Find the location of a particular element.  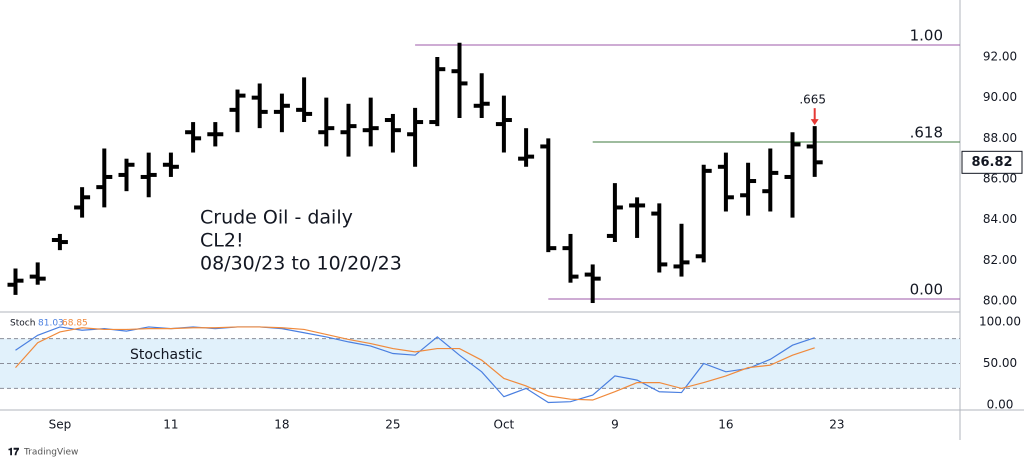

y-tick-label: 50.00 is located at coordinates (1000, 363).